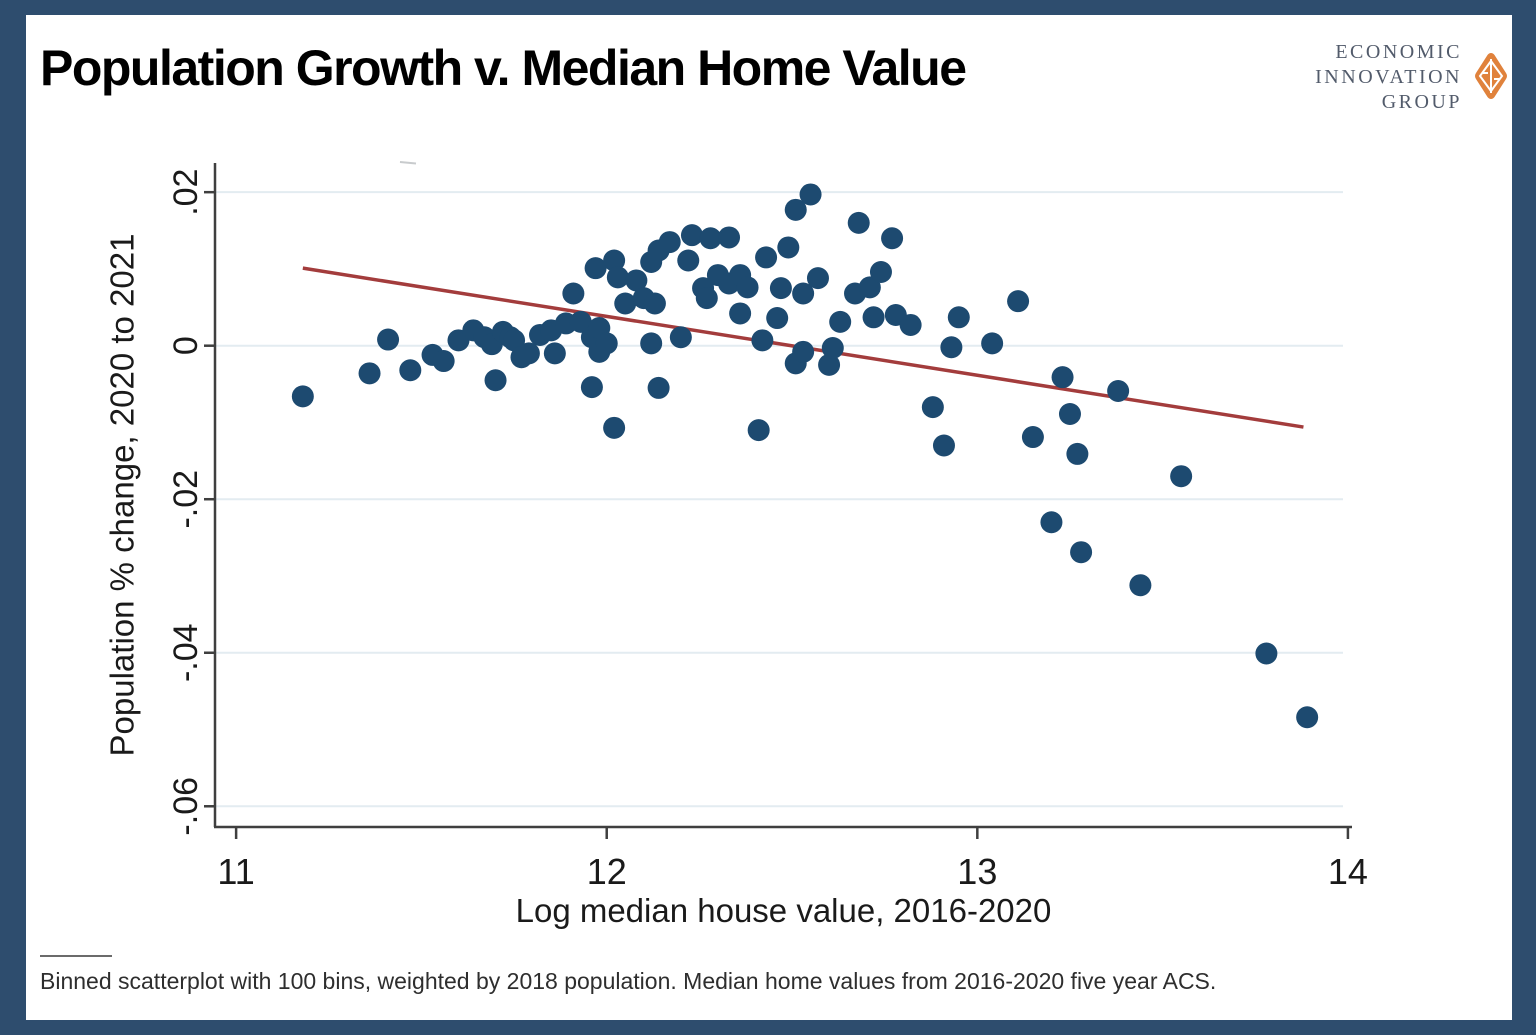 This screenshot has width=1536, height=1035. What do you see at coordinates (977, 871) in the screenshot?
I see `x-tick-label: 13` at bounding box center [977, 871].